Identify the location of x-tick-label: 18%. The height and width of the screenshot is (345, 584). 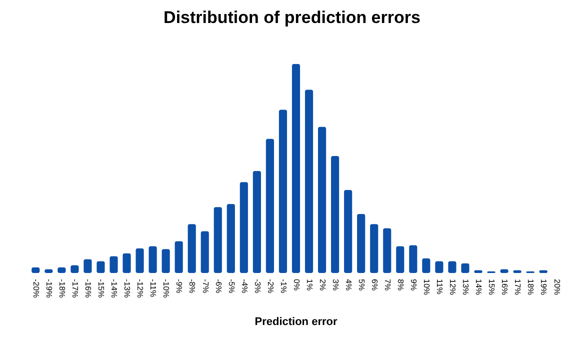
(531, 287).